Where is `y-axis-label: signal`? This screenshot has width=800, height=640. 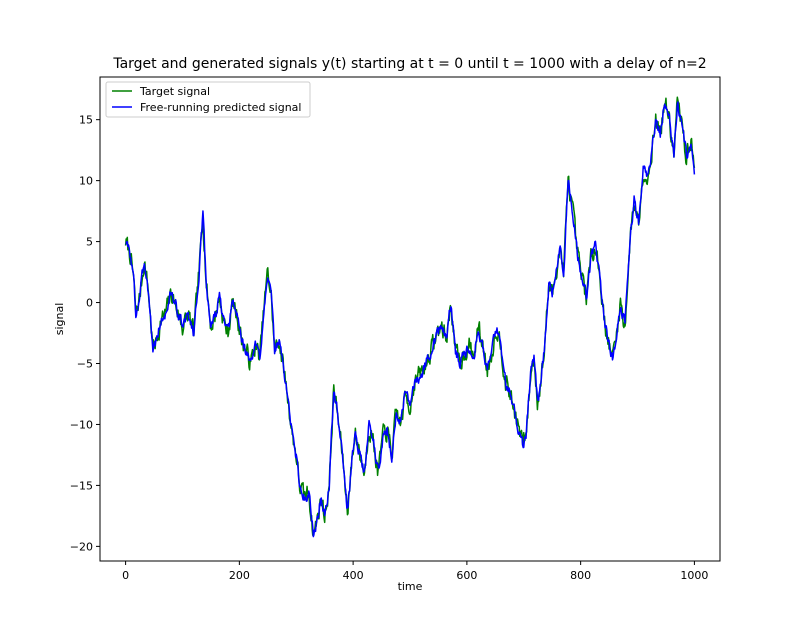 y-axis-label: signal is located at coordinates (59, 319).